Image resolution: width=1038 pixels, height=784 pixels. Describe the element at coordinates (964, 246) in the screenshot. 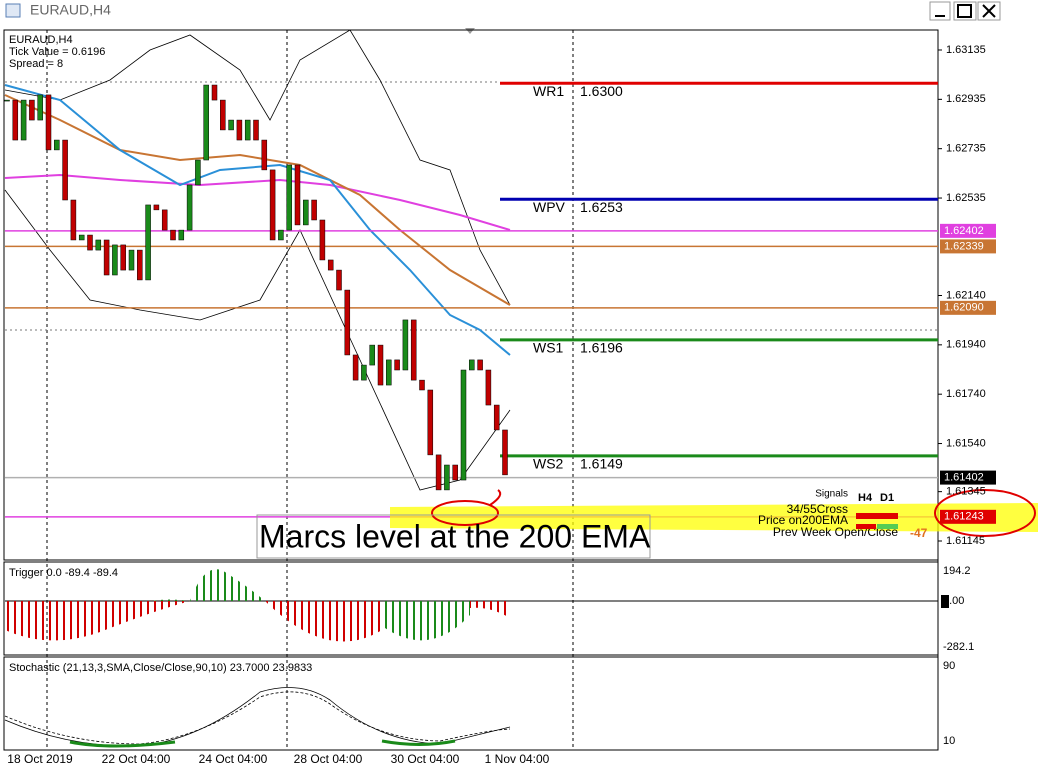

I see `price-tag-label: 1.62339` at that location.